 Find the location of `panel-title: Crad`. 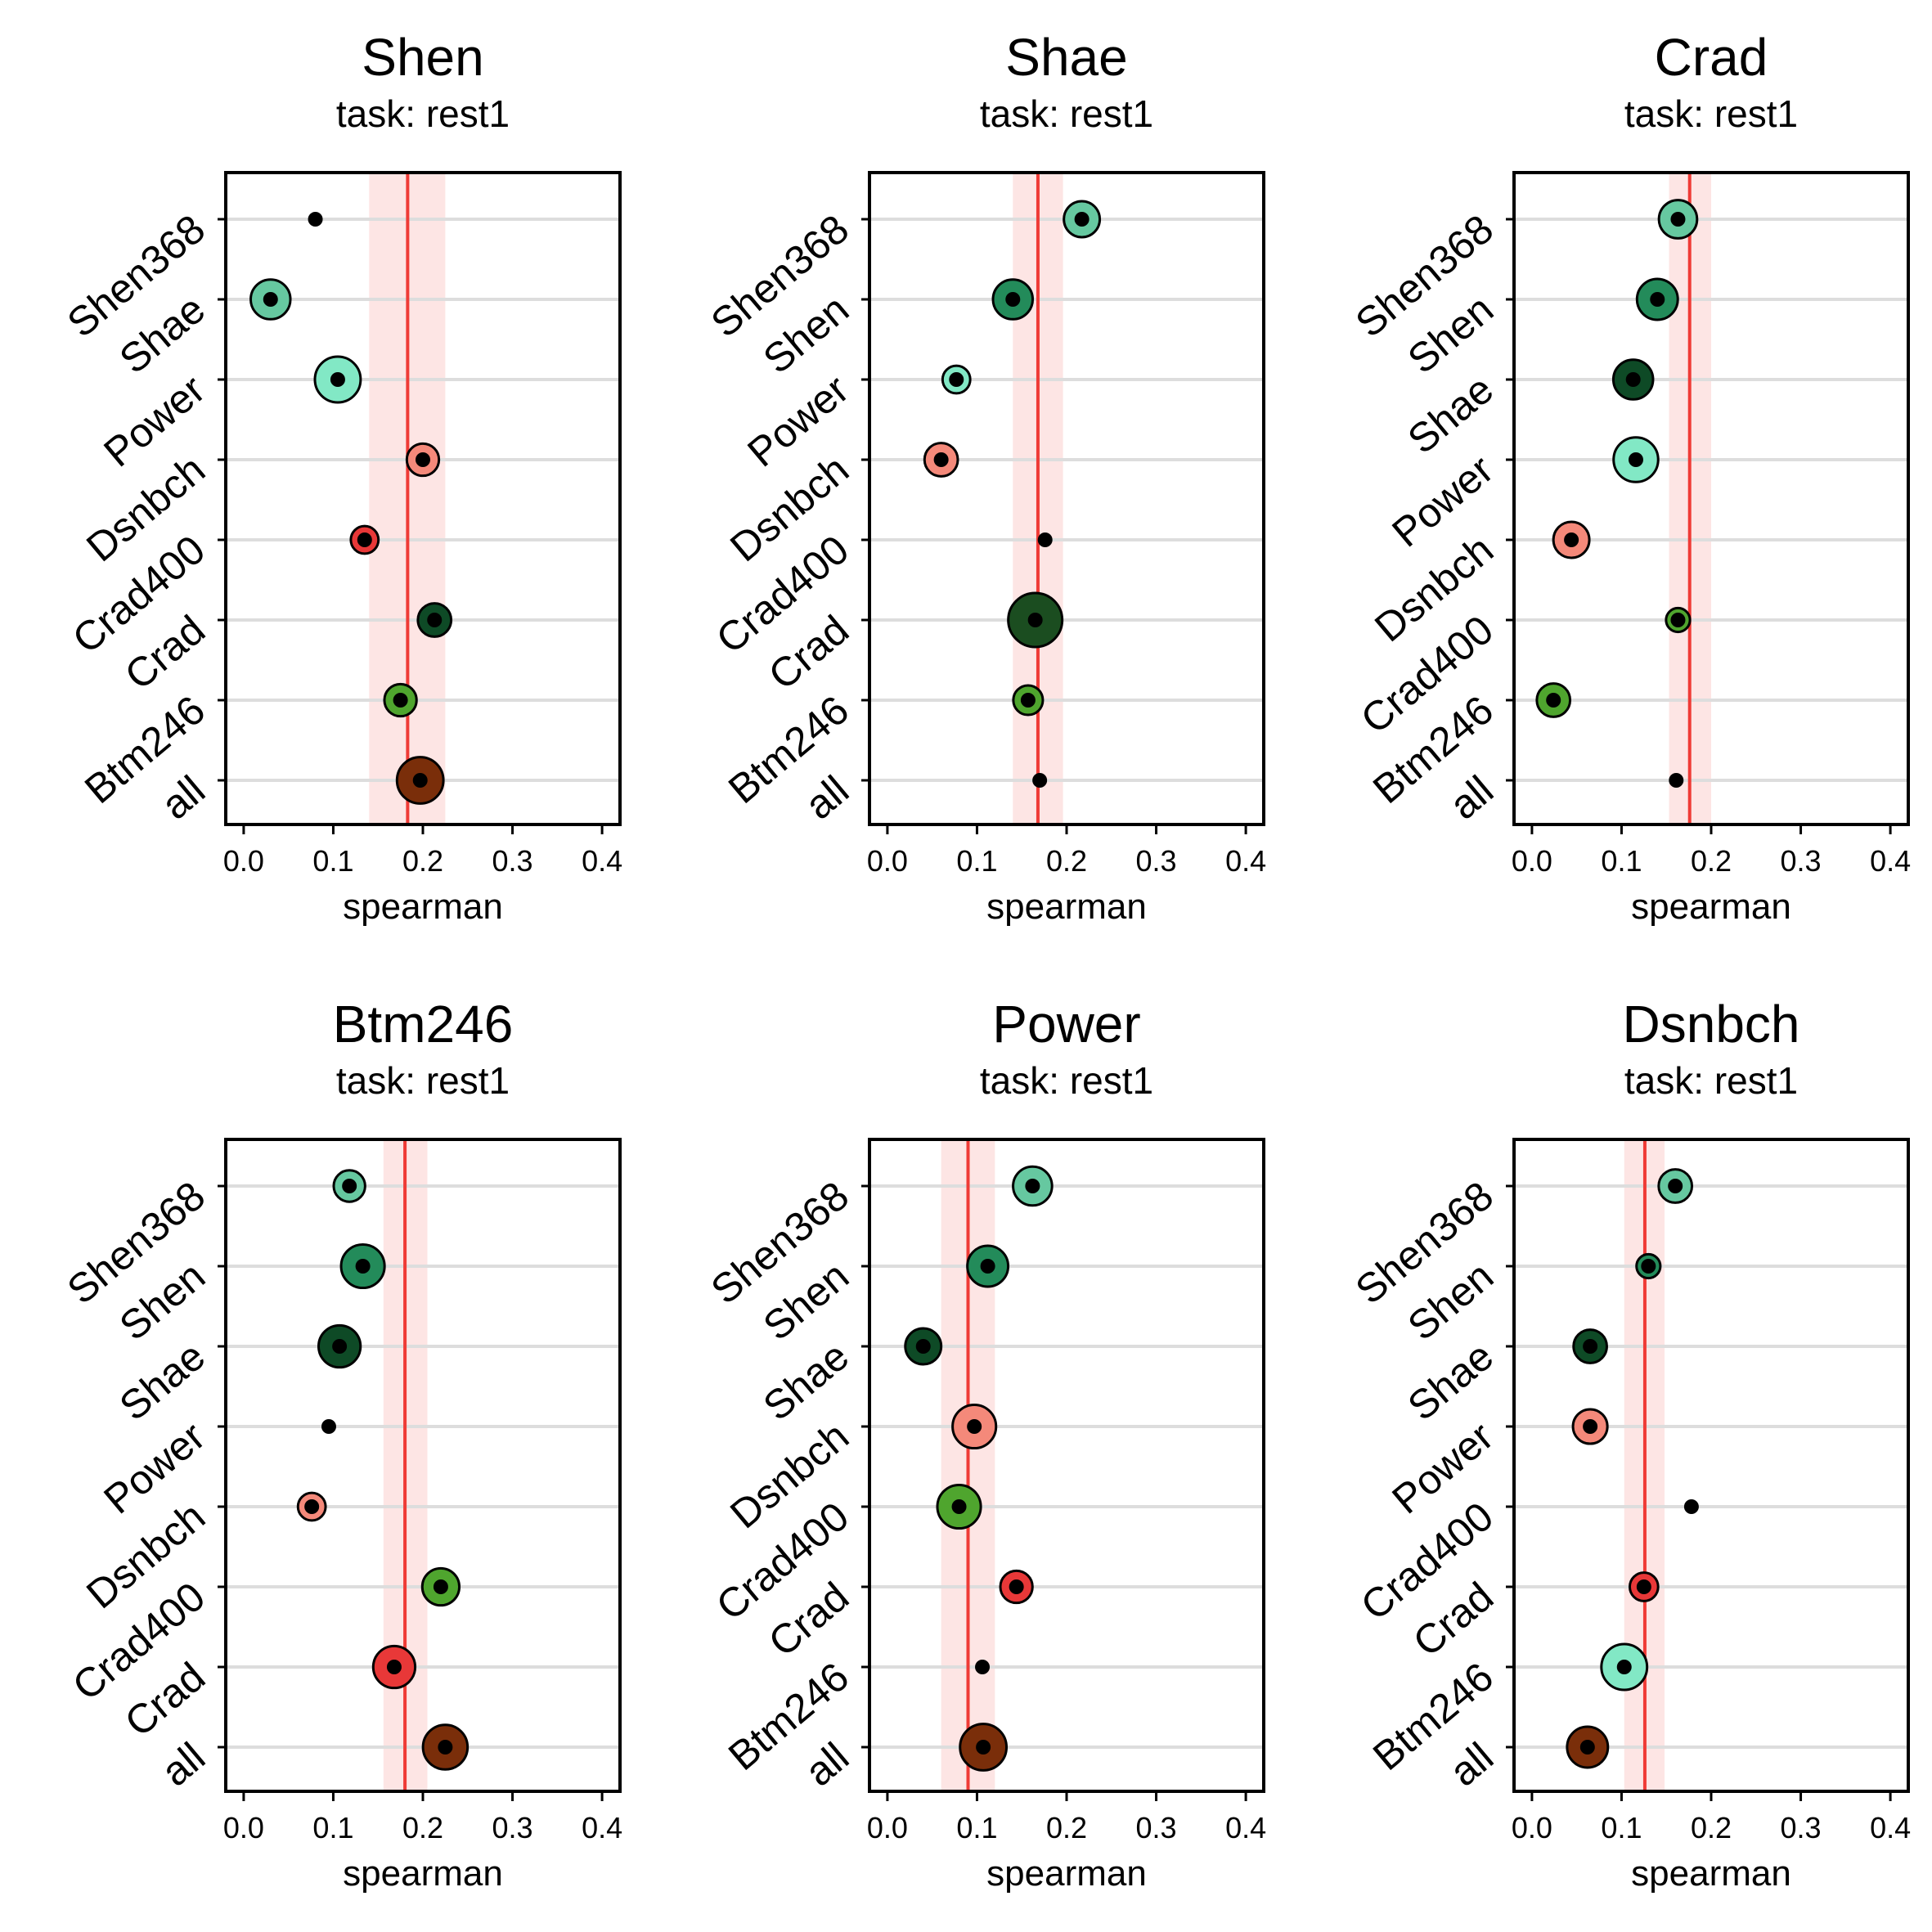

panel-title: Crad is located at coordinates (1712, 58).